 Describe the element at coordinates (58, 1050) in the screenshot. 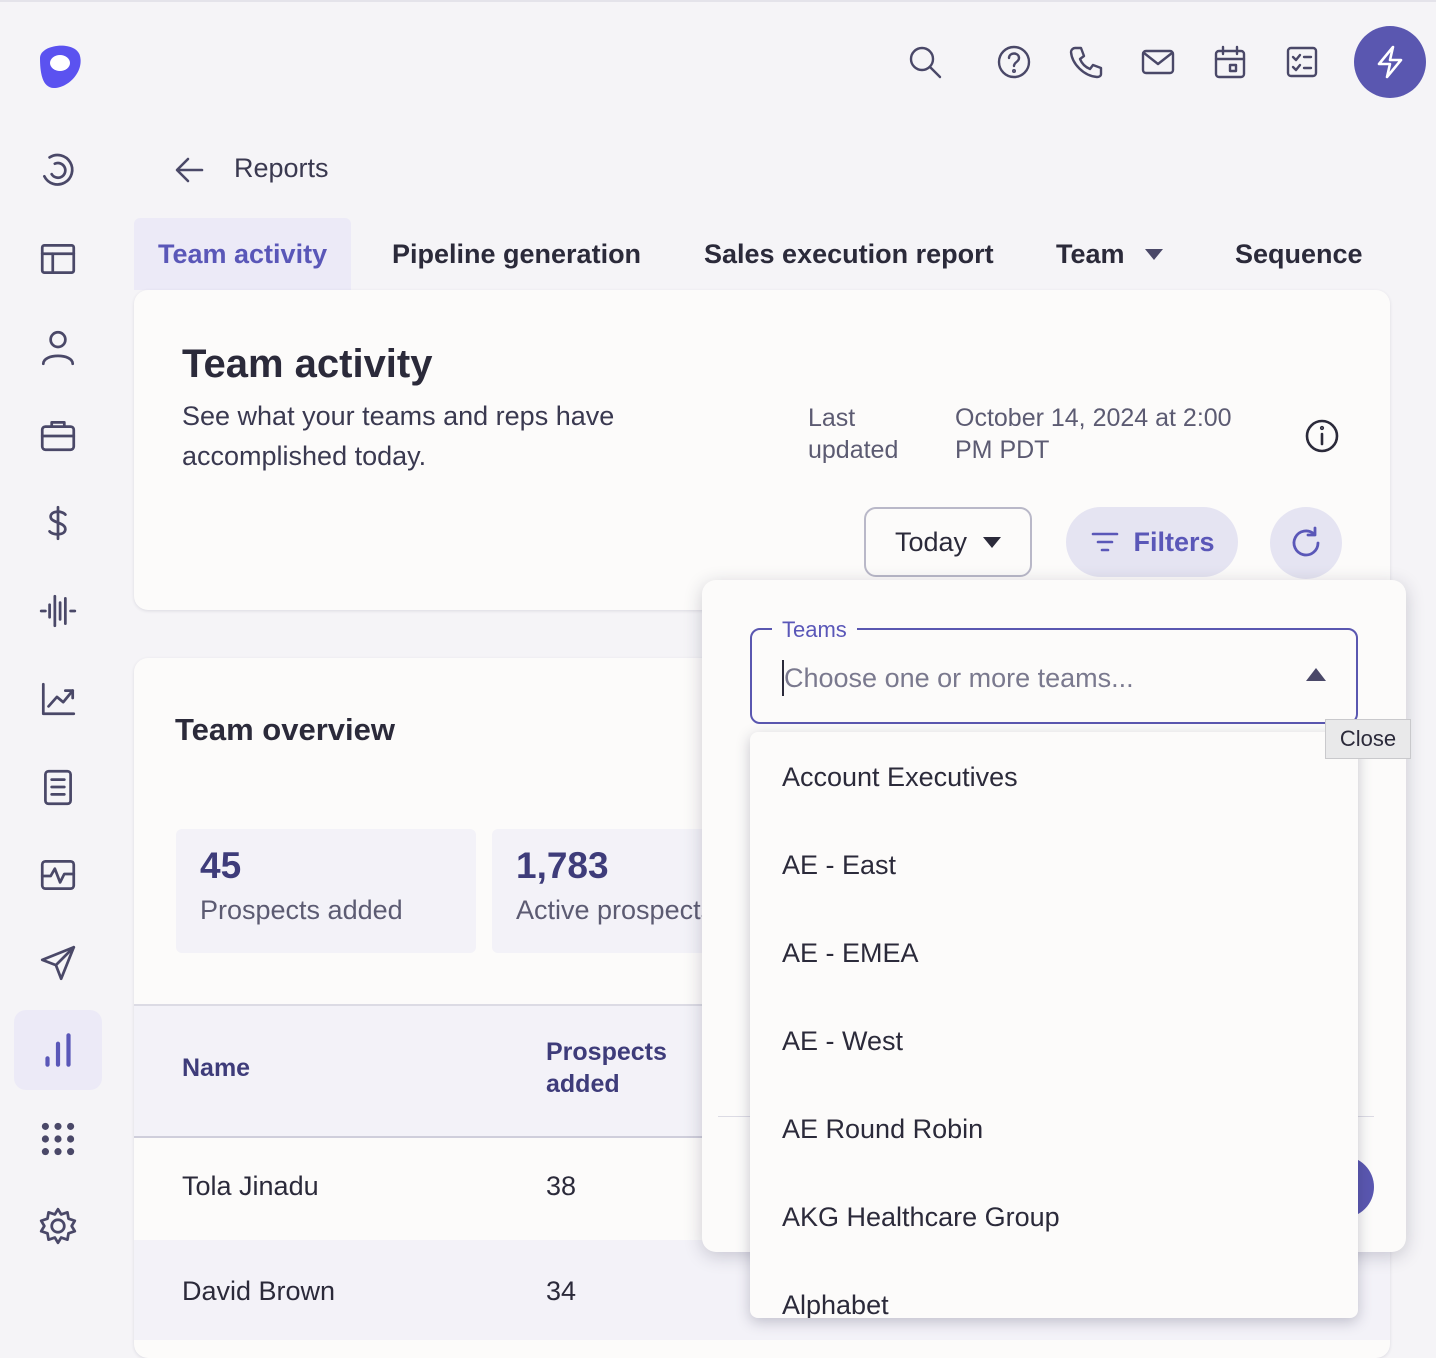

I see `reports-bar-chart-icon` at that location.